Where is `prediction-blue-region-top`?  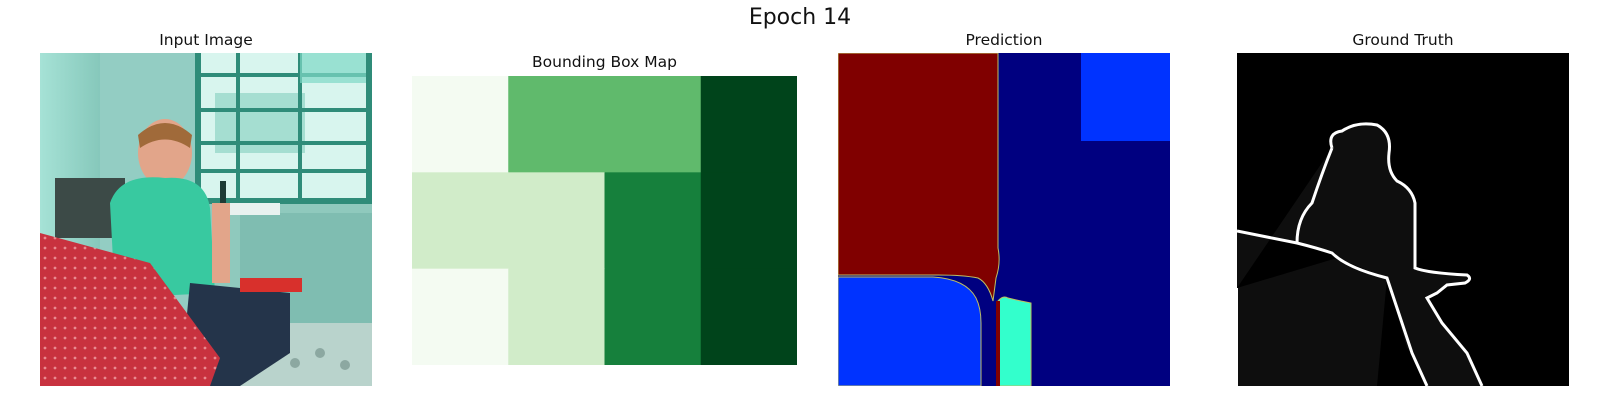
prediction-blue-region-top is located at coordinates (1125, 97).